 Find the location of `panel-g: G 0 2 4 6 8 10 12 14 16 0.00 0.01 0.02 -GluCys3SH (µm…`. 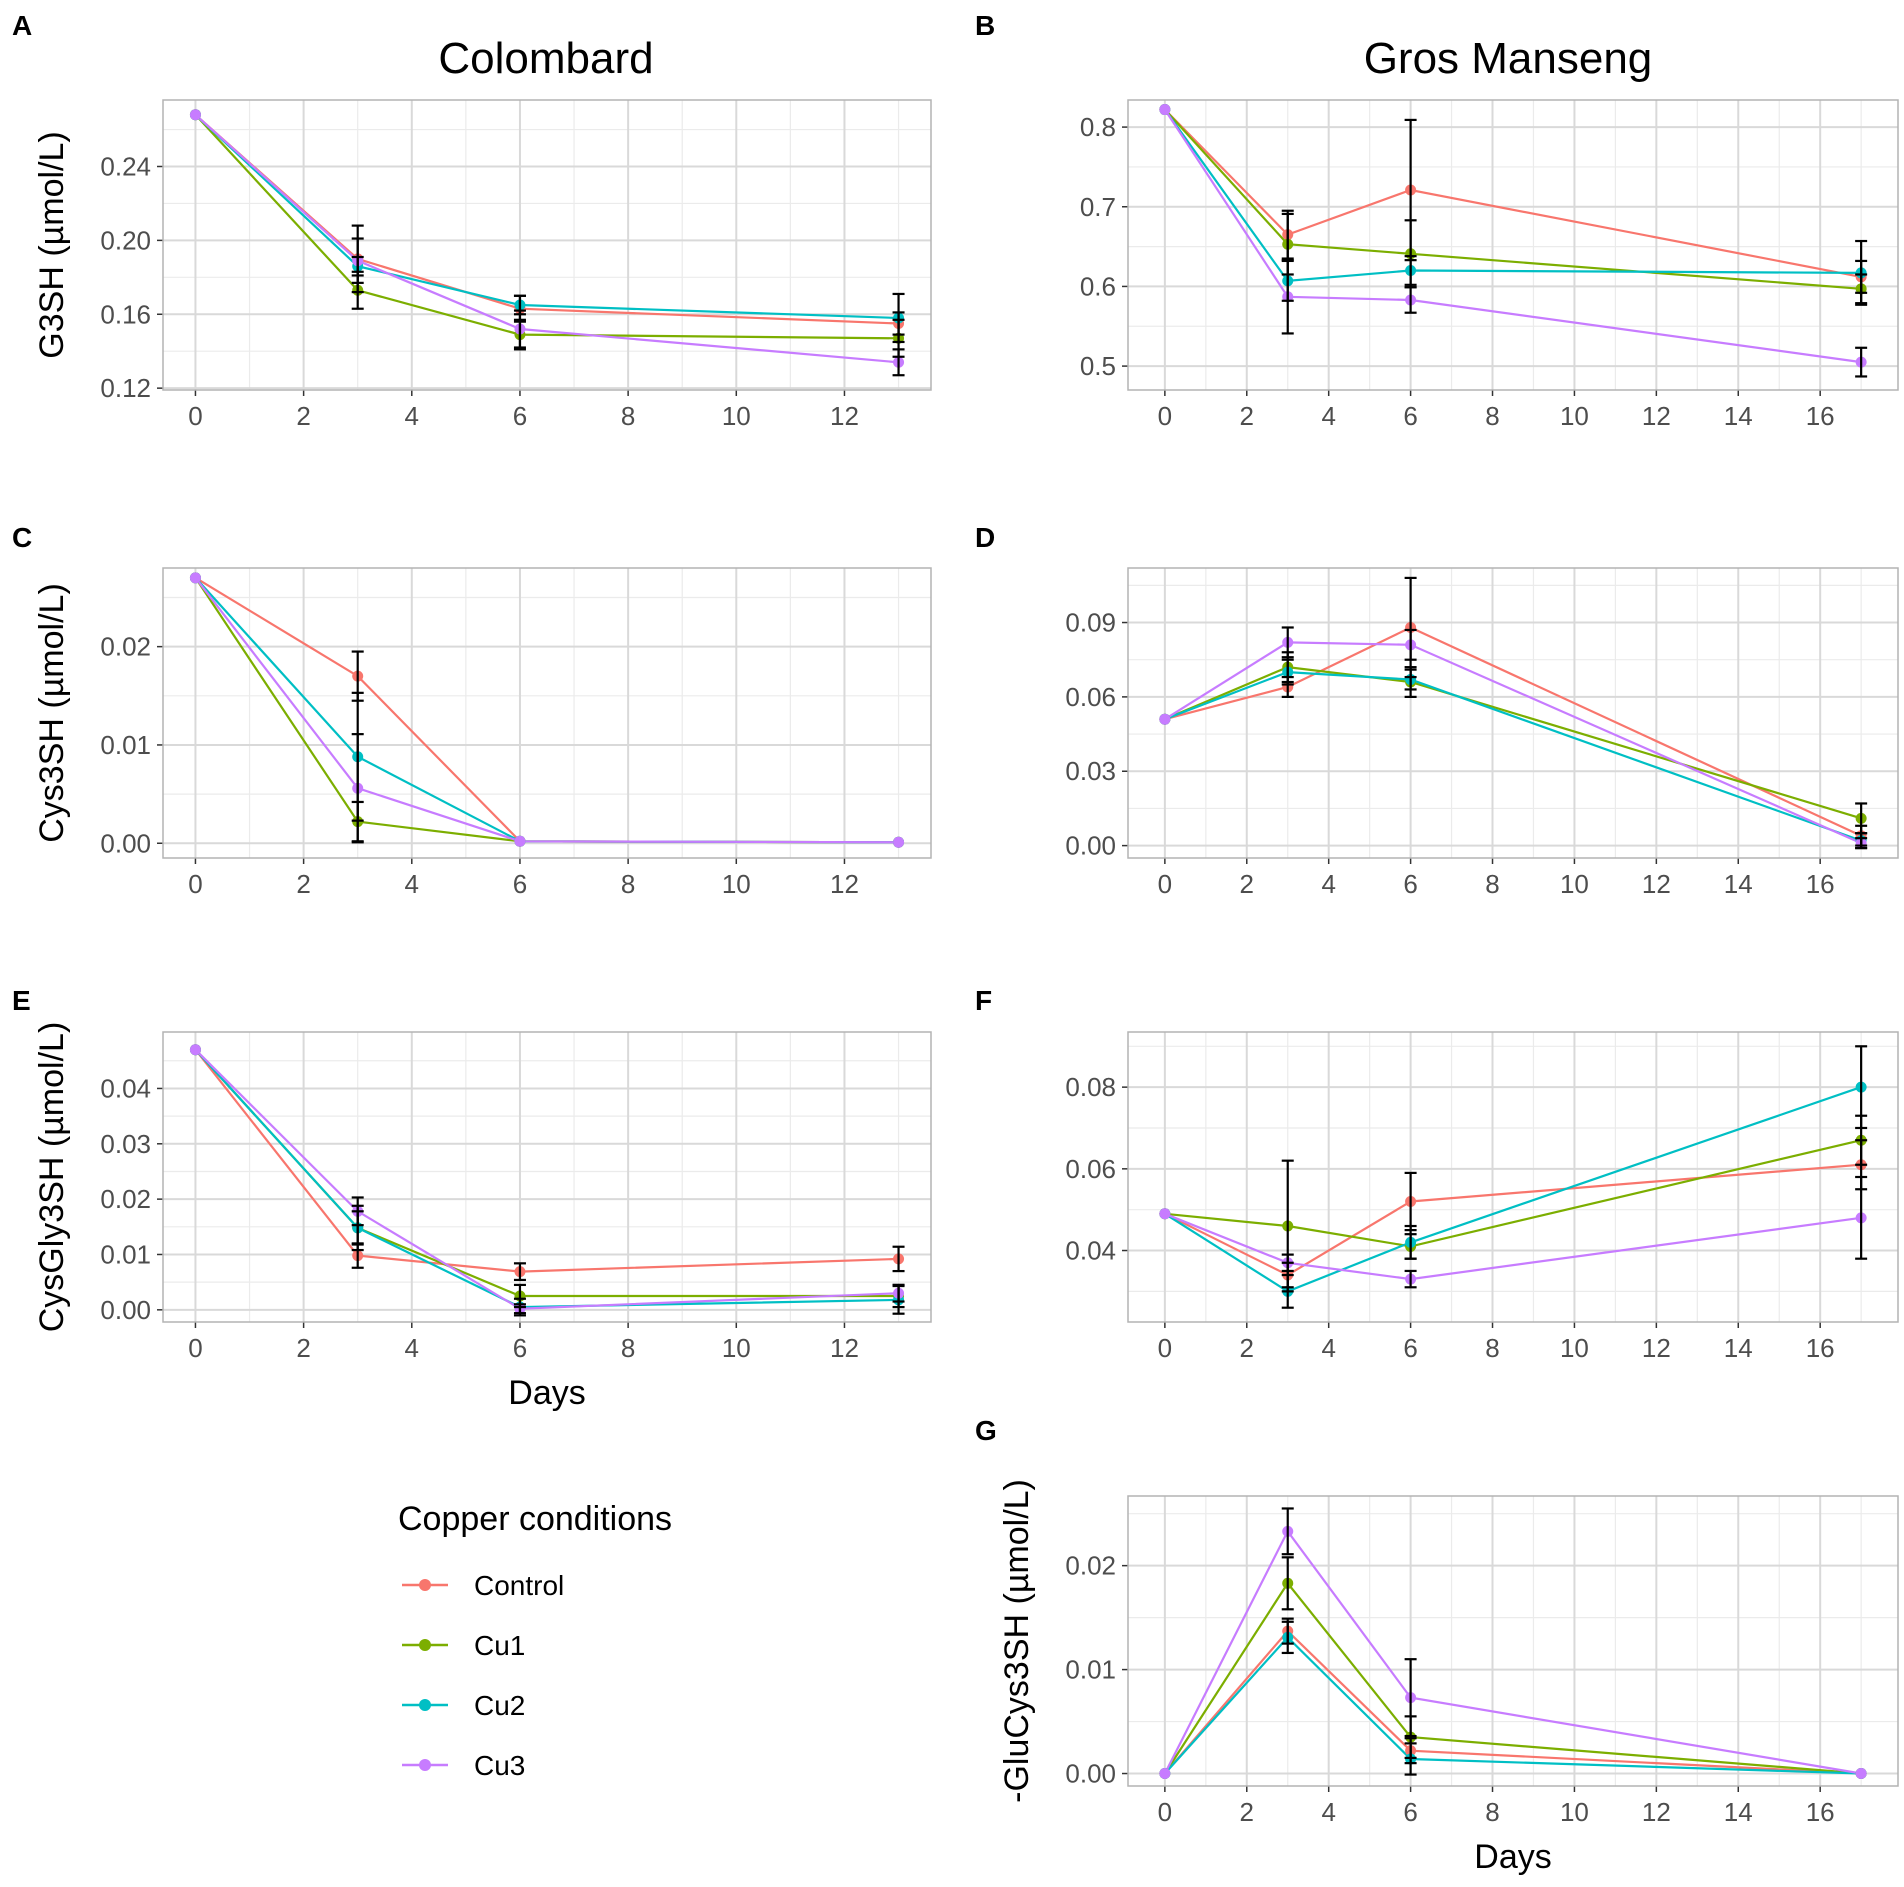

panel-g: G 0 2 4 6 8 10 12 14 16 0.00 0.01 0.02 -GluCys3SH (µm… is located at coordinates (1437, 1645).